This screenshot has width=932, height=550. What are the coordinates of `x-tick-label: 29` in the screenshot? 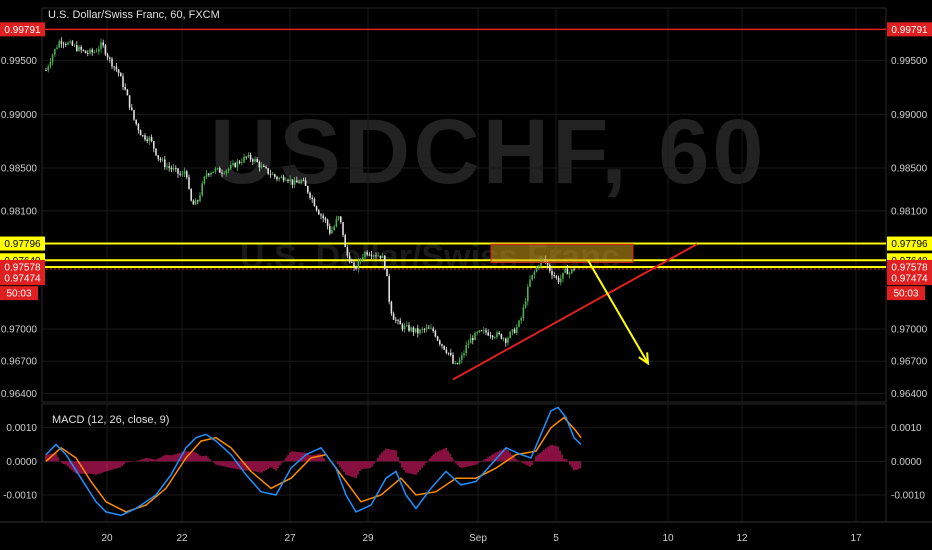 It's located at (368, 538).